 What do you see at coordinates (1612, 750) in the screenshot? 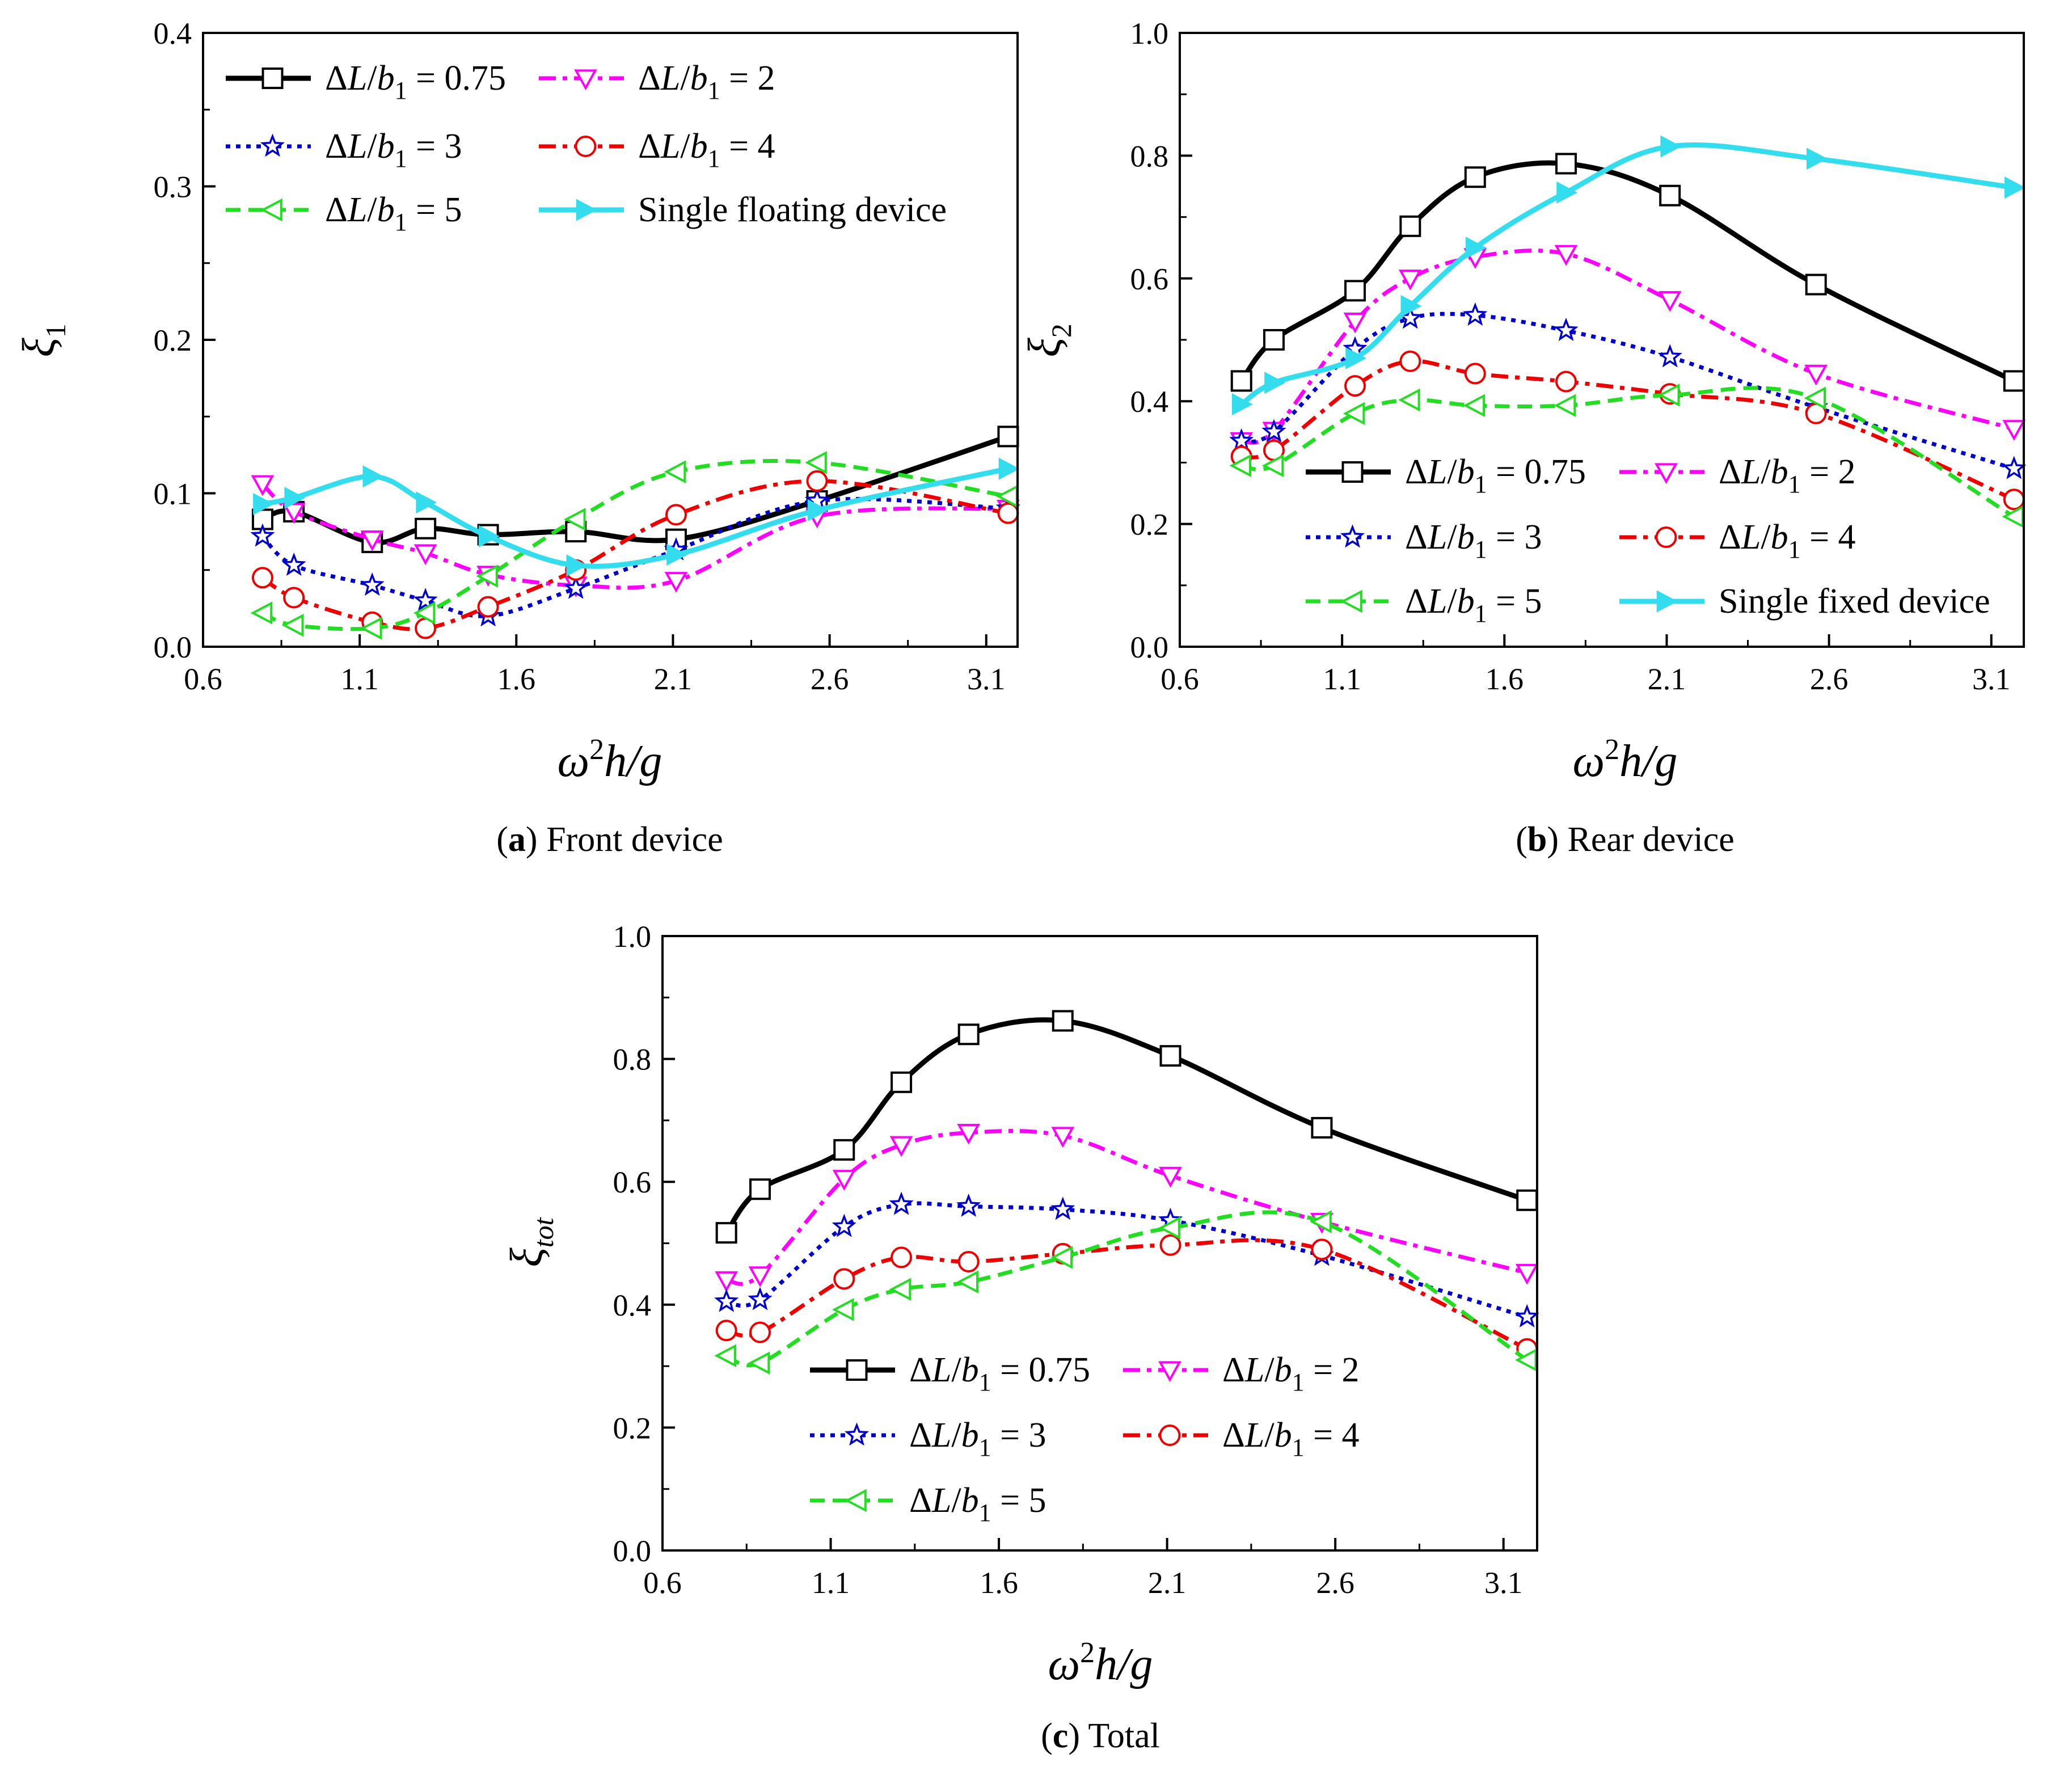
I see `x-axis-label-superscript: 2` at bounding box center [1612, 750].